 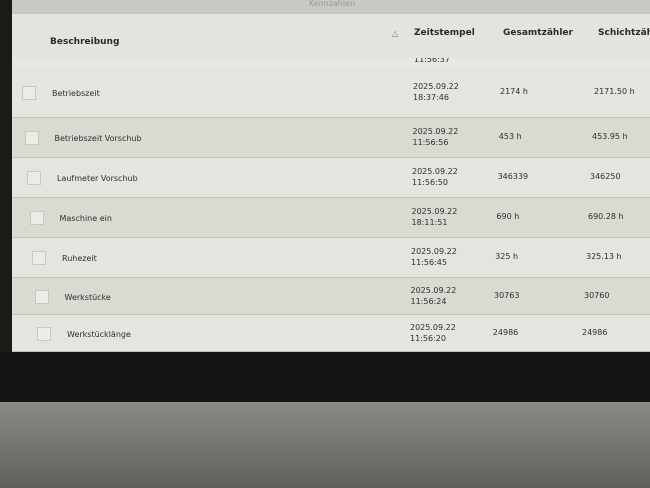 I want to click on time: 11:56:45, so click(x=429, y=262).